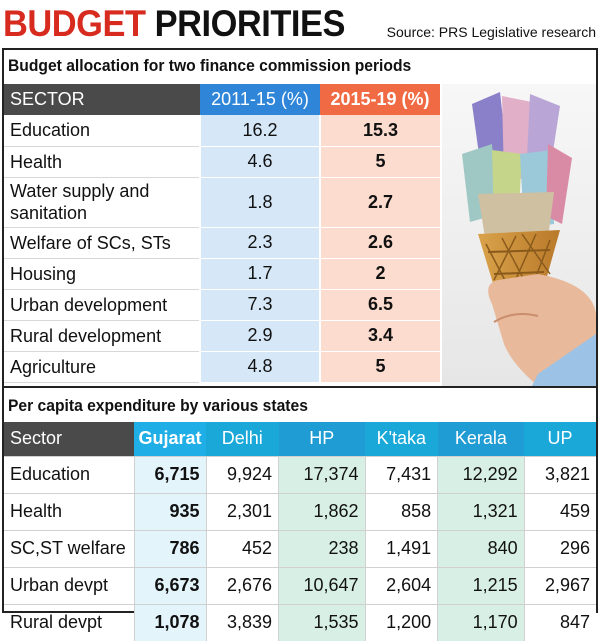 This screenshot has width=600, height=641. I want to click on table-row: Health 4.6 5, so click(222, 162).